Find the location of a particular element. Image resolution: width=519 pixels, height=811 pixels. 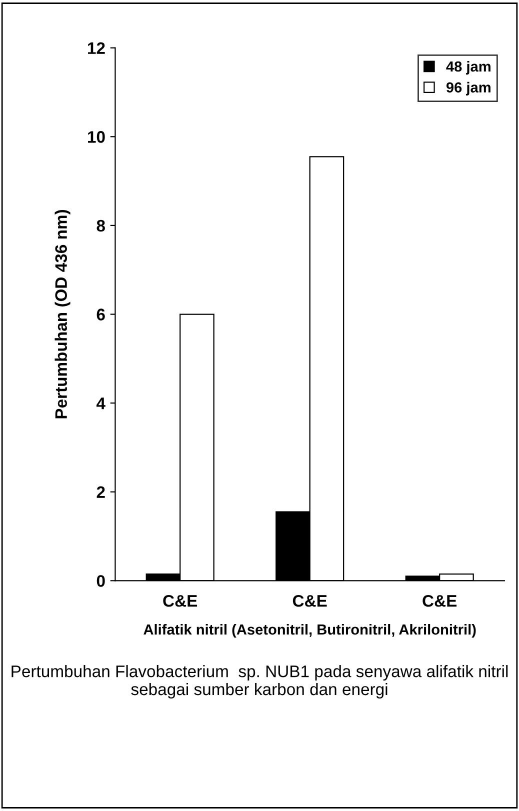

y-tick-label: 0 is located at coordinates (100, 581).